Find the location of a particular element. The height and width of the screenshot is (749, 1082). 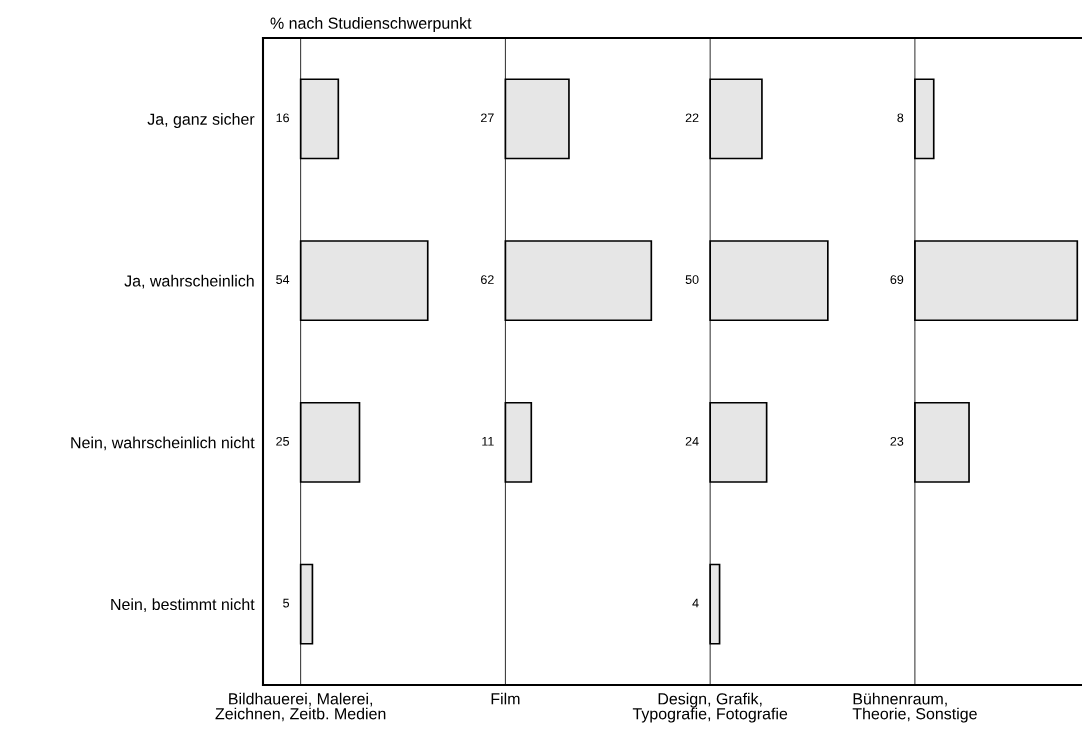

data-label: 8 is located at coordinates (900, 118).